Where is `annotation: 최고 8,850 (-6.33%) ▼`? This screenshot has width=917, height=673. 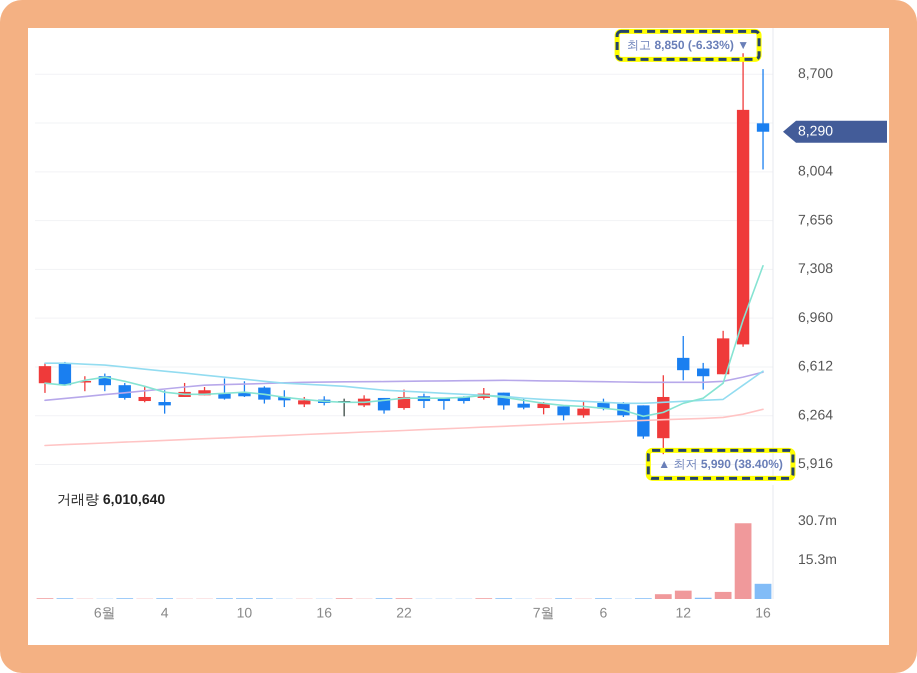
annotation: 최고 8,850 (-6.33%) ▼ is located at coordinates (688, 45).